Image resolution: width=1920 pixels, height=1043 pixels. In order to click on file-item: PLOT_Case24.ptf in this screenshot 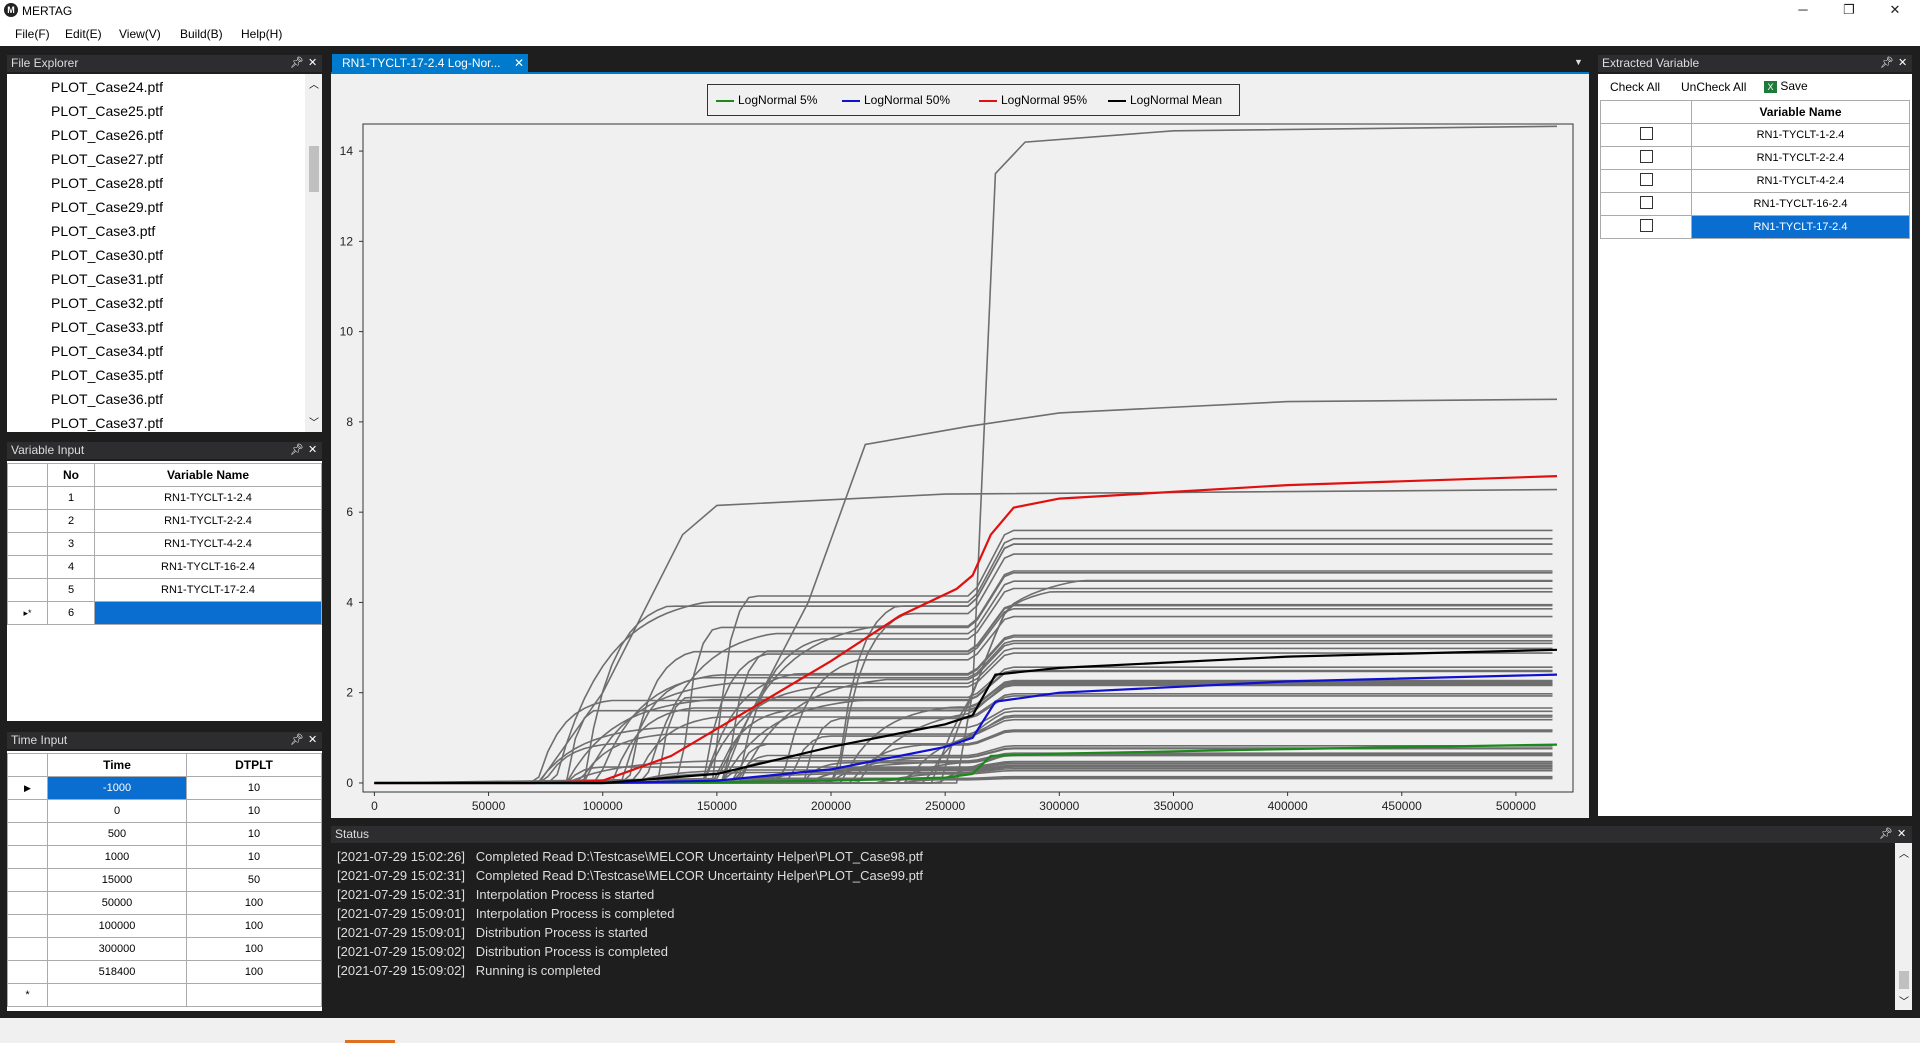, I will do `click(107, 87)`.